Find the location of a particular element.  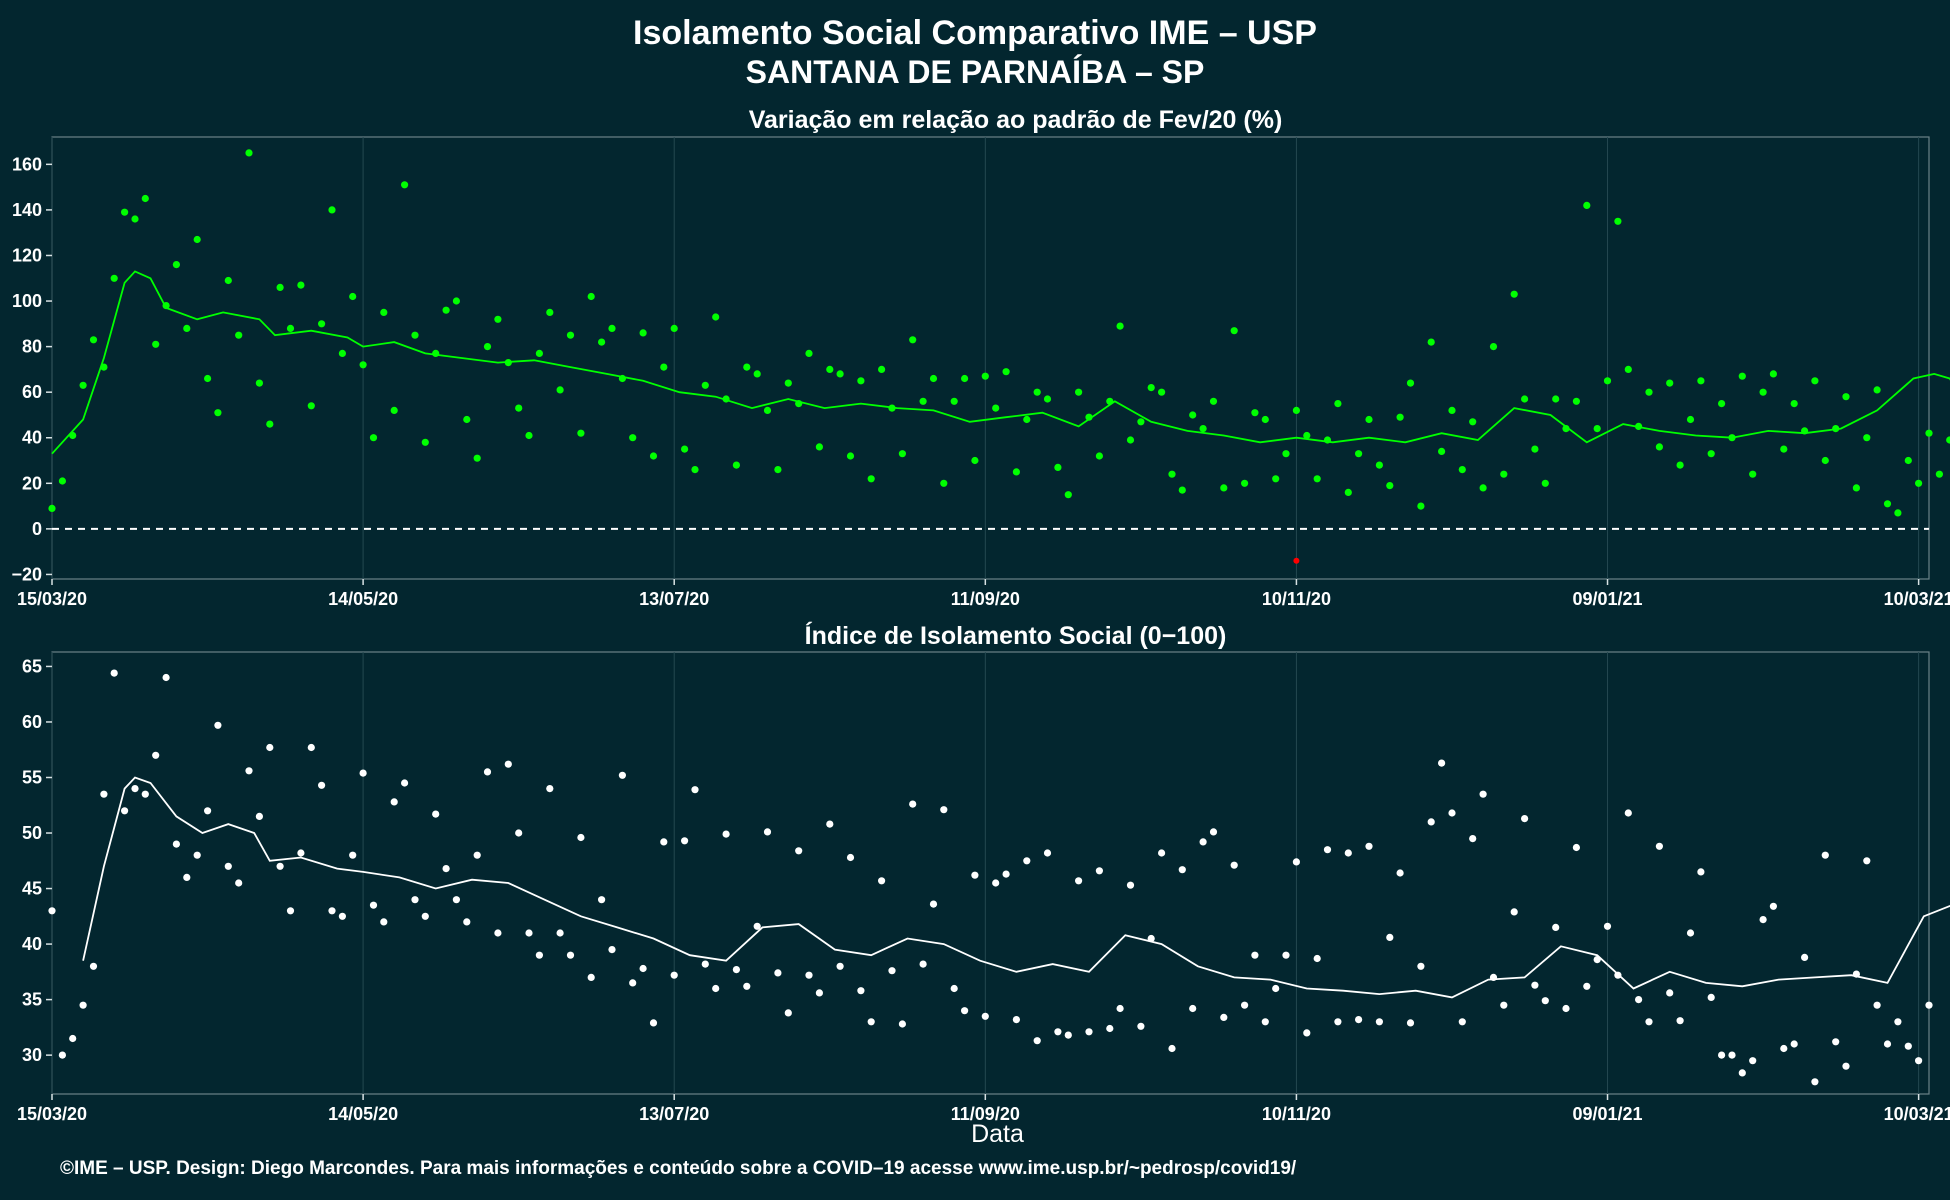

x-tick-label: 15/03/20 is located at coordinates (52, 1114).